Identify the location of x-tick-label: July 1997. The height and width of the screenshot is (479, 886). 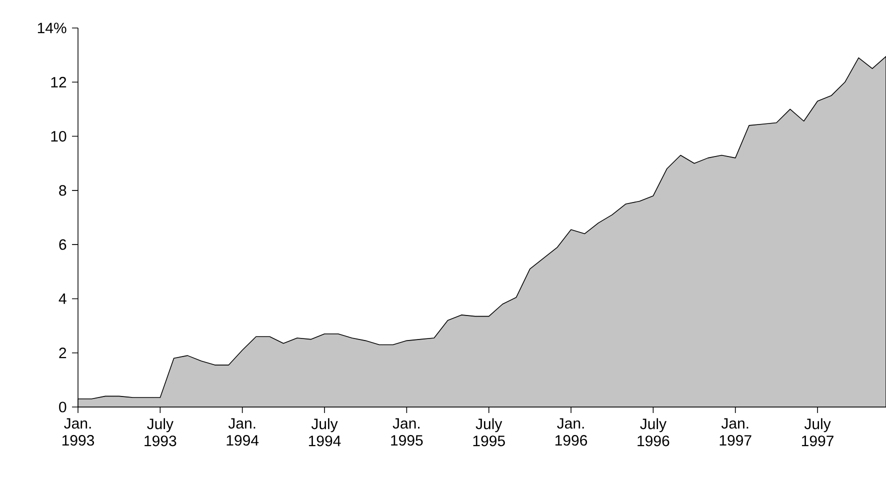
(818, 432).